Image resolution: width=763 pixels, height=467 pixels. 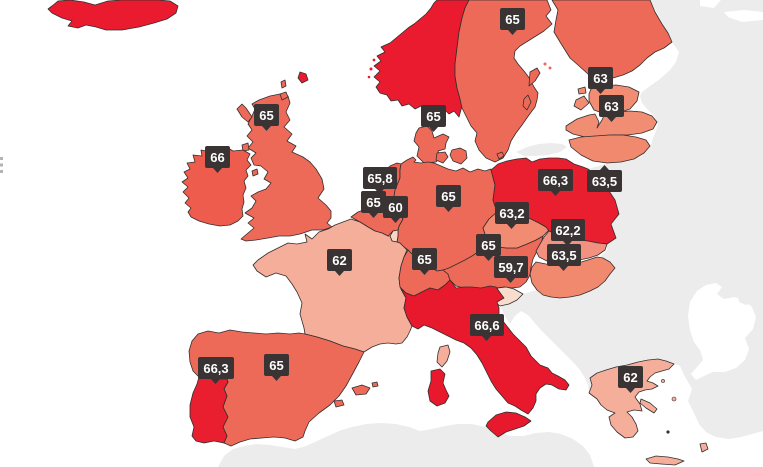 What do you see at coordinates (511, 213) in the screenshot?
I see `svg-text: 63,2` at bounding box center [511, 213].